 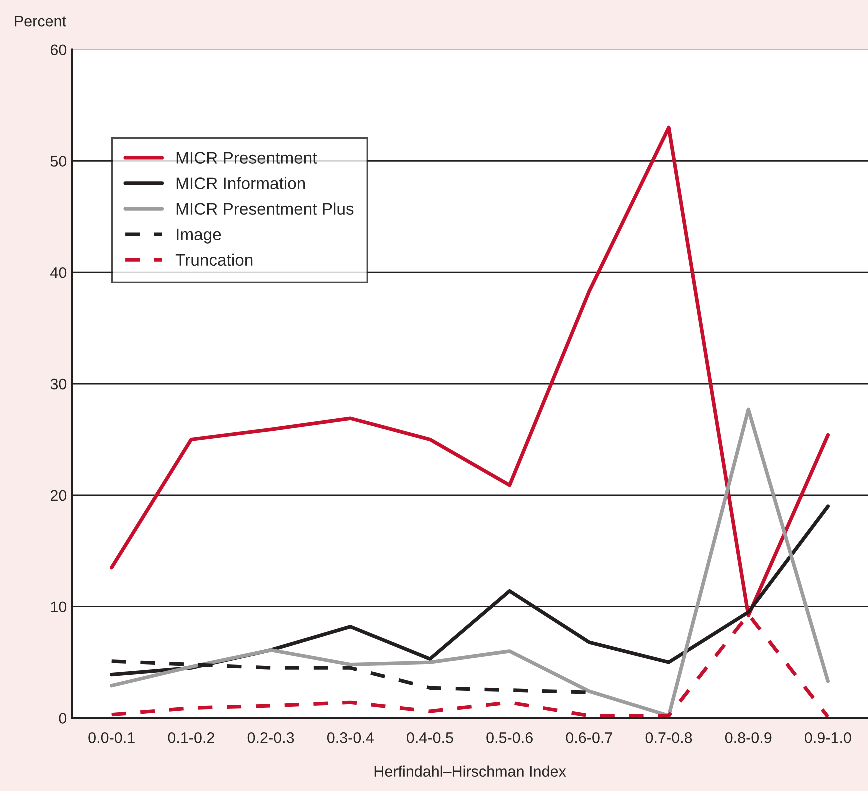 I want to click on y-tick-label: 0, so click(x=63, y=718).